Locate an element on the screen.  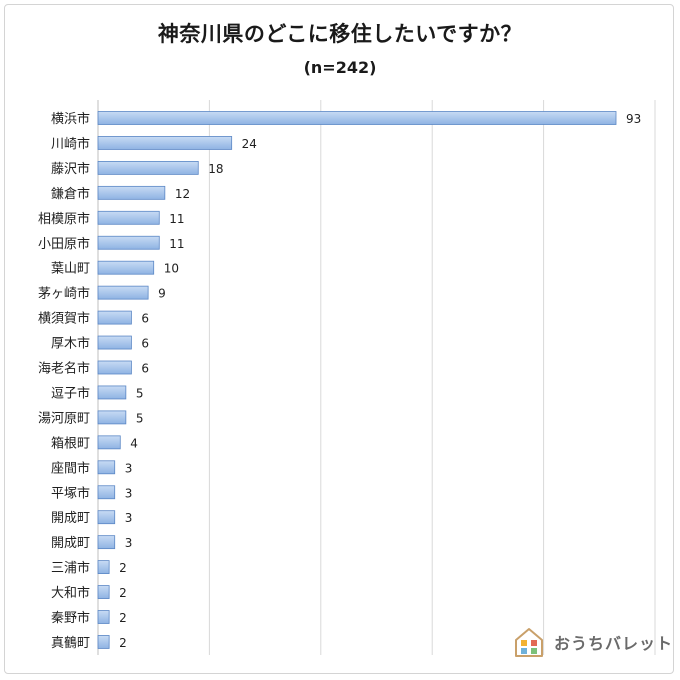
logo-text: おうちバレット is located at coordinates (614, 643).